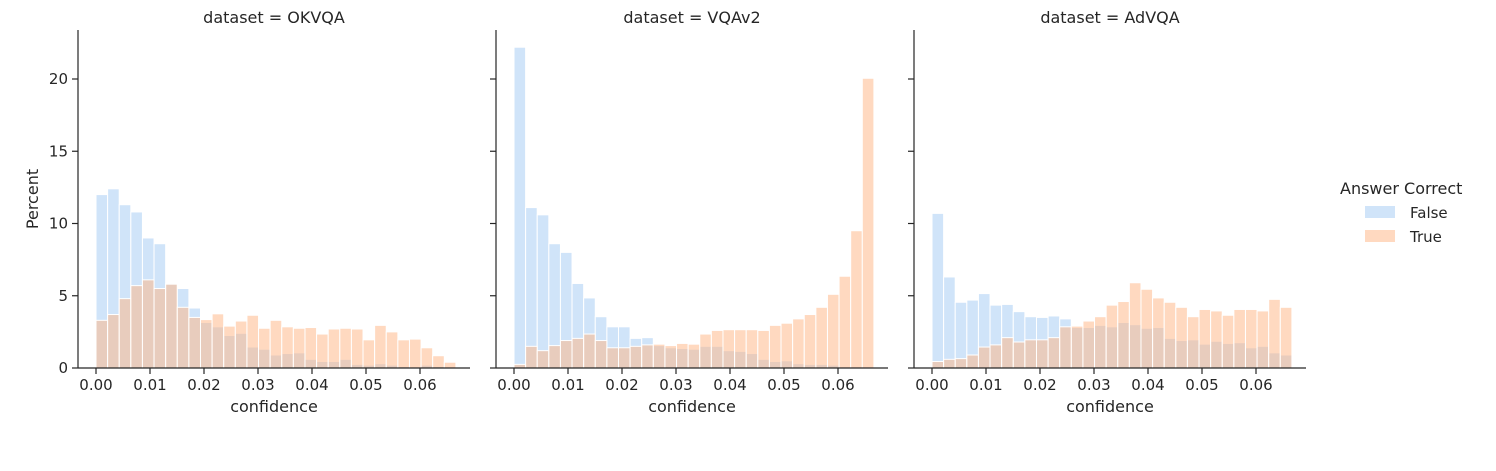  What do you see at coordinates (1109, 17) in the screenshot?
I see `panel-title: dataset = AdVQA` at bounding box center [1109, 17].